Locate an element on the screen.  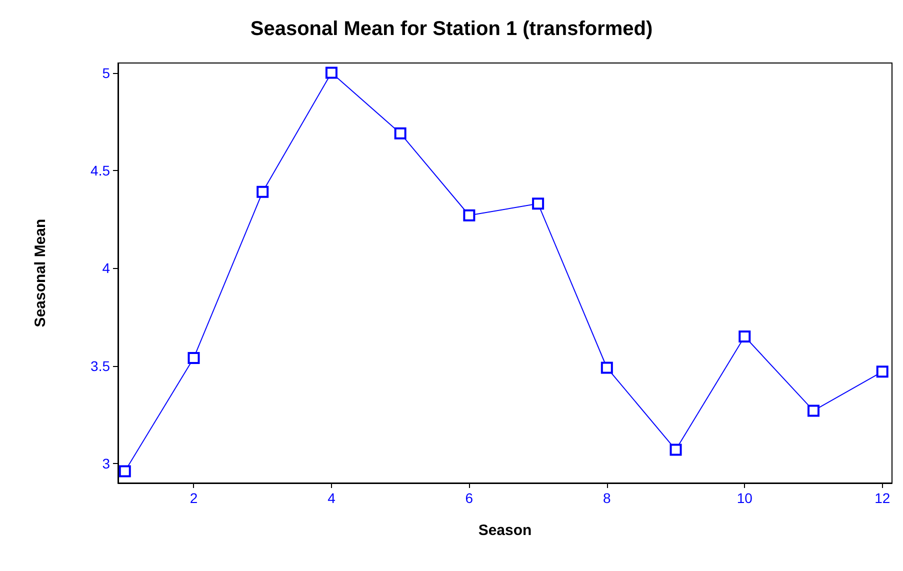
x-tick-label: 8 is located at coordinates (607, 498).